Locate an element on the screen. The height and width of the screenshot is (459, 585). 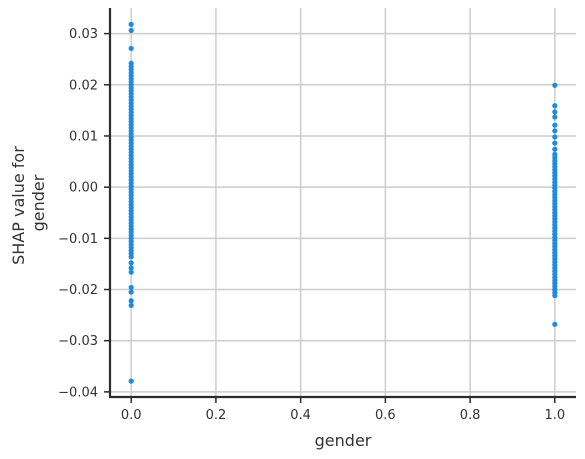
x-tick-label: 0.4 is located at coordinates (300, 415).